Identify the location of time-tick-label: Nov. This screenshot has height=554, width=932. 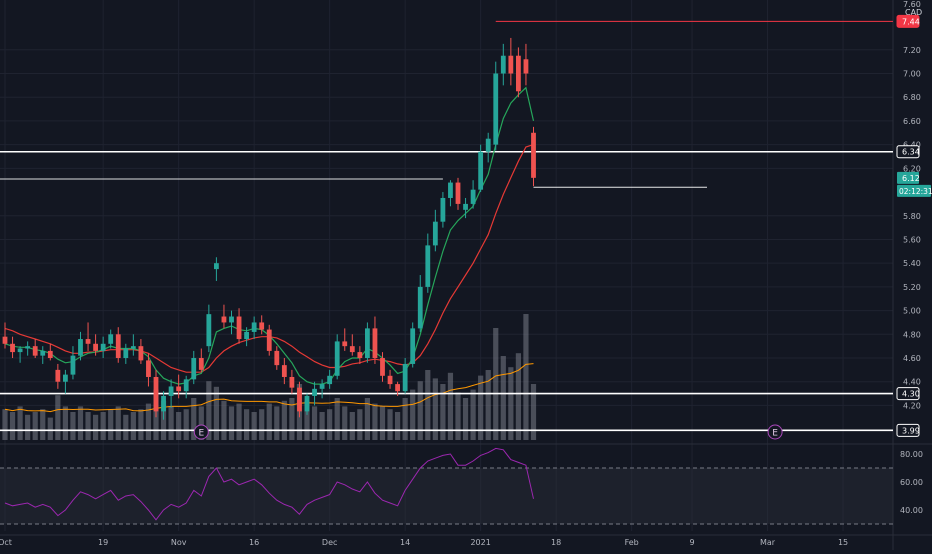
(179, 542).